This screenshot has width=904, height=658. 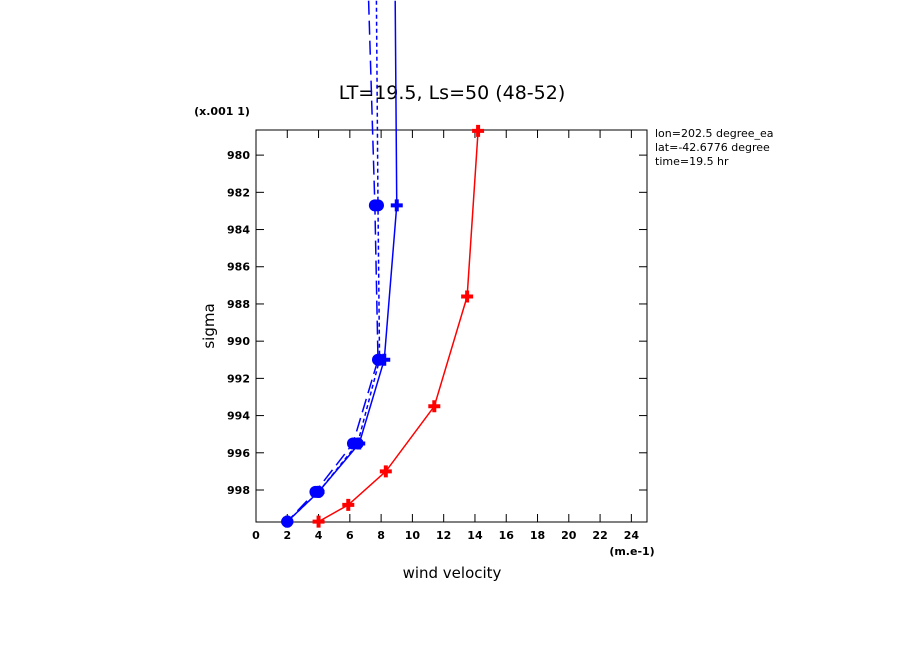 What do you see at coordinates (287, 535) in the screenshot?
I see `x-tick-label: 2` at bounding box center [287, 535].